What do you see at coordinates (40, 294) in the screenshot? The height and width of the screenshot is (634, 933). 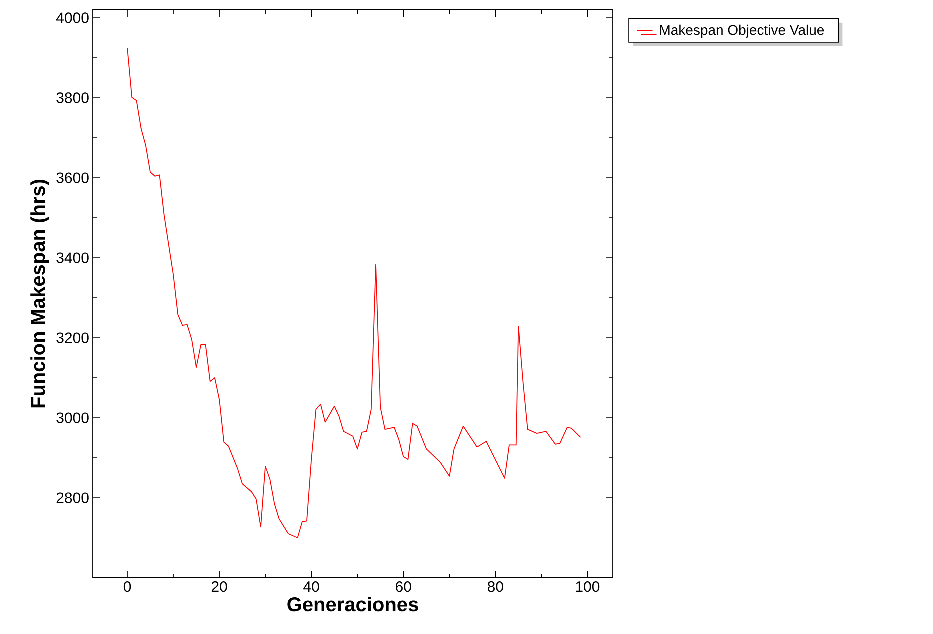 I see `y-axis-title: Funcion Makespan (hrs)` at bounding box center [40, 294].